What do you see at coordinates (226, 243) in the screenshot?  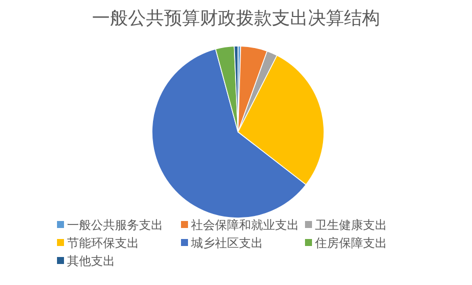 I see `legend-label: 城乡社区支出` at bounding box center [226, 243].